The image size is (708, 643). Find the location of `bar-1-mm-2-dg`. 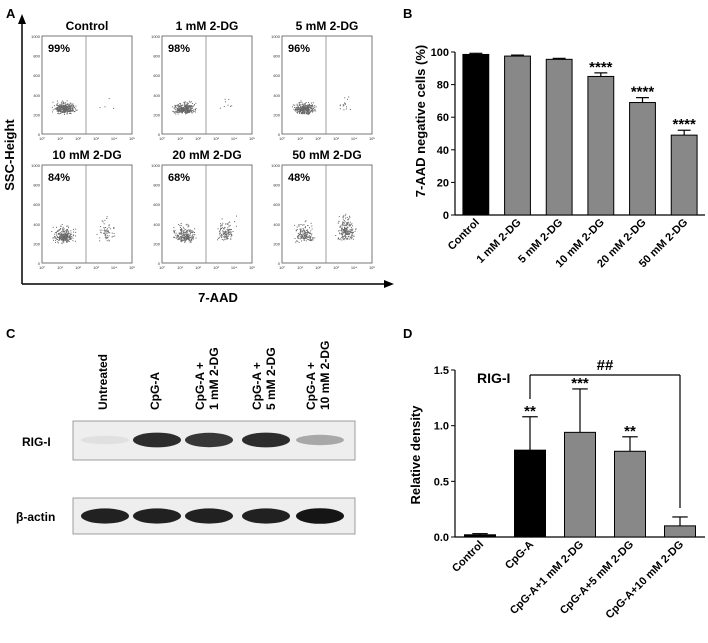

bar-1-mm-2-dg is located at coordinates (517, 135).